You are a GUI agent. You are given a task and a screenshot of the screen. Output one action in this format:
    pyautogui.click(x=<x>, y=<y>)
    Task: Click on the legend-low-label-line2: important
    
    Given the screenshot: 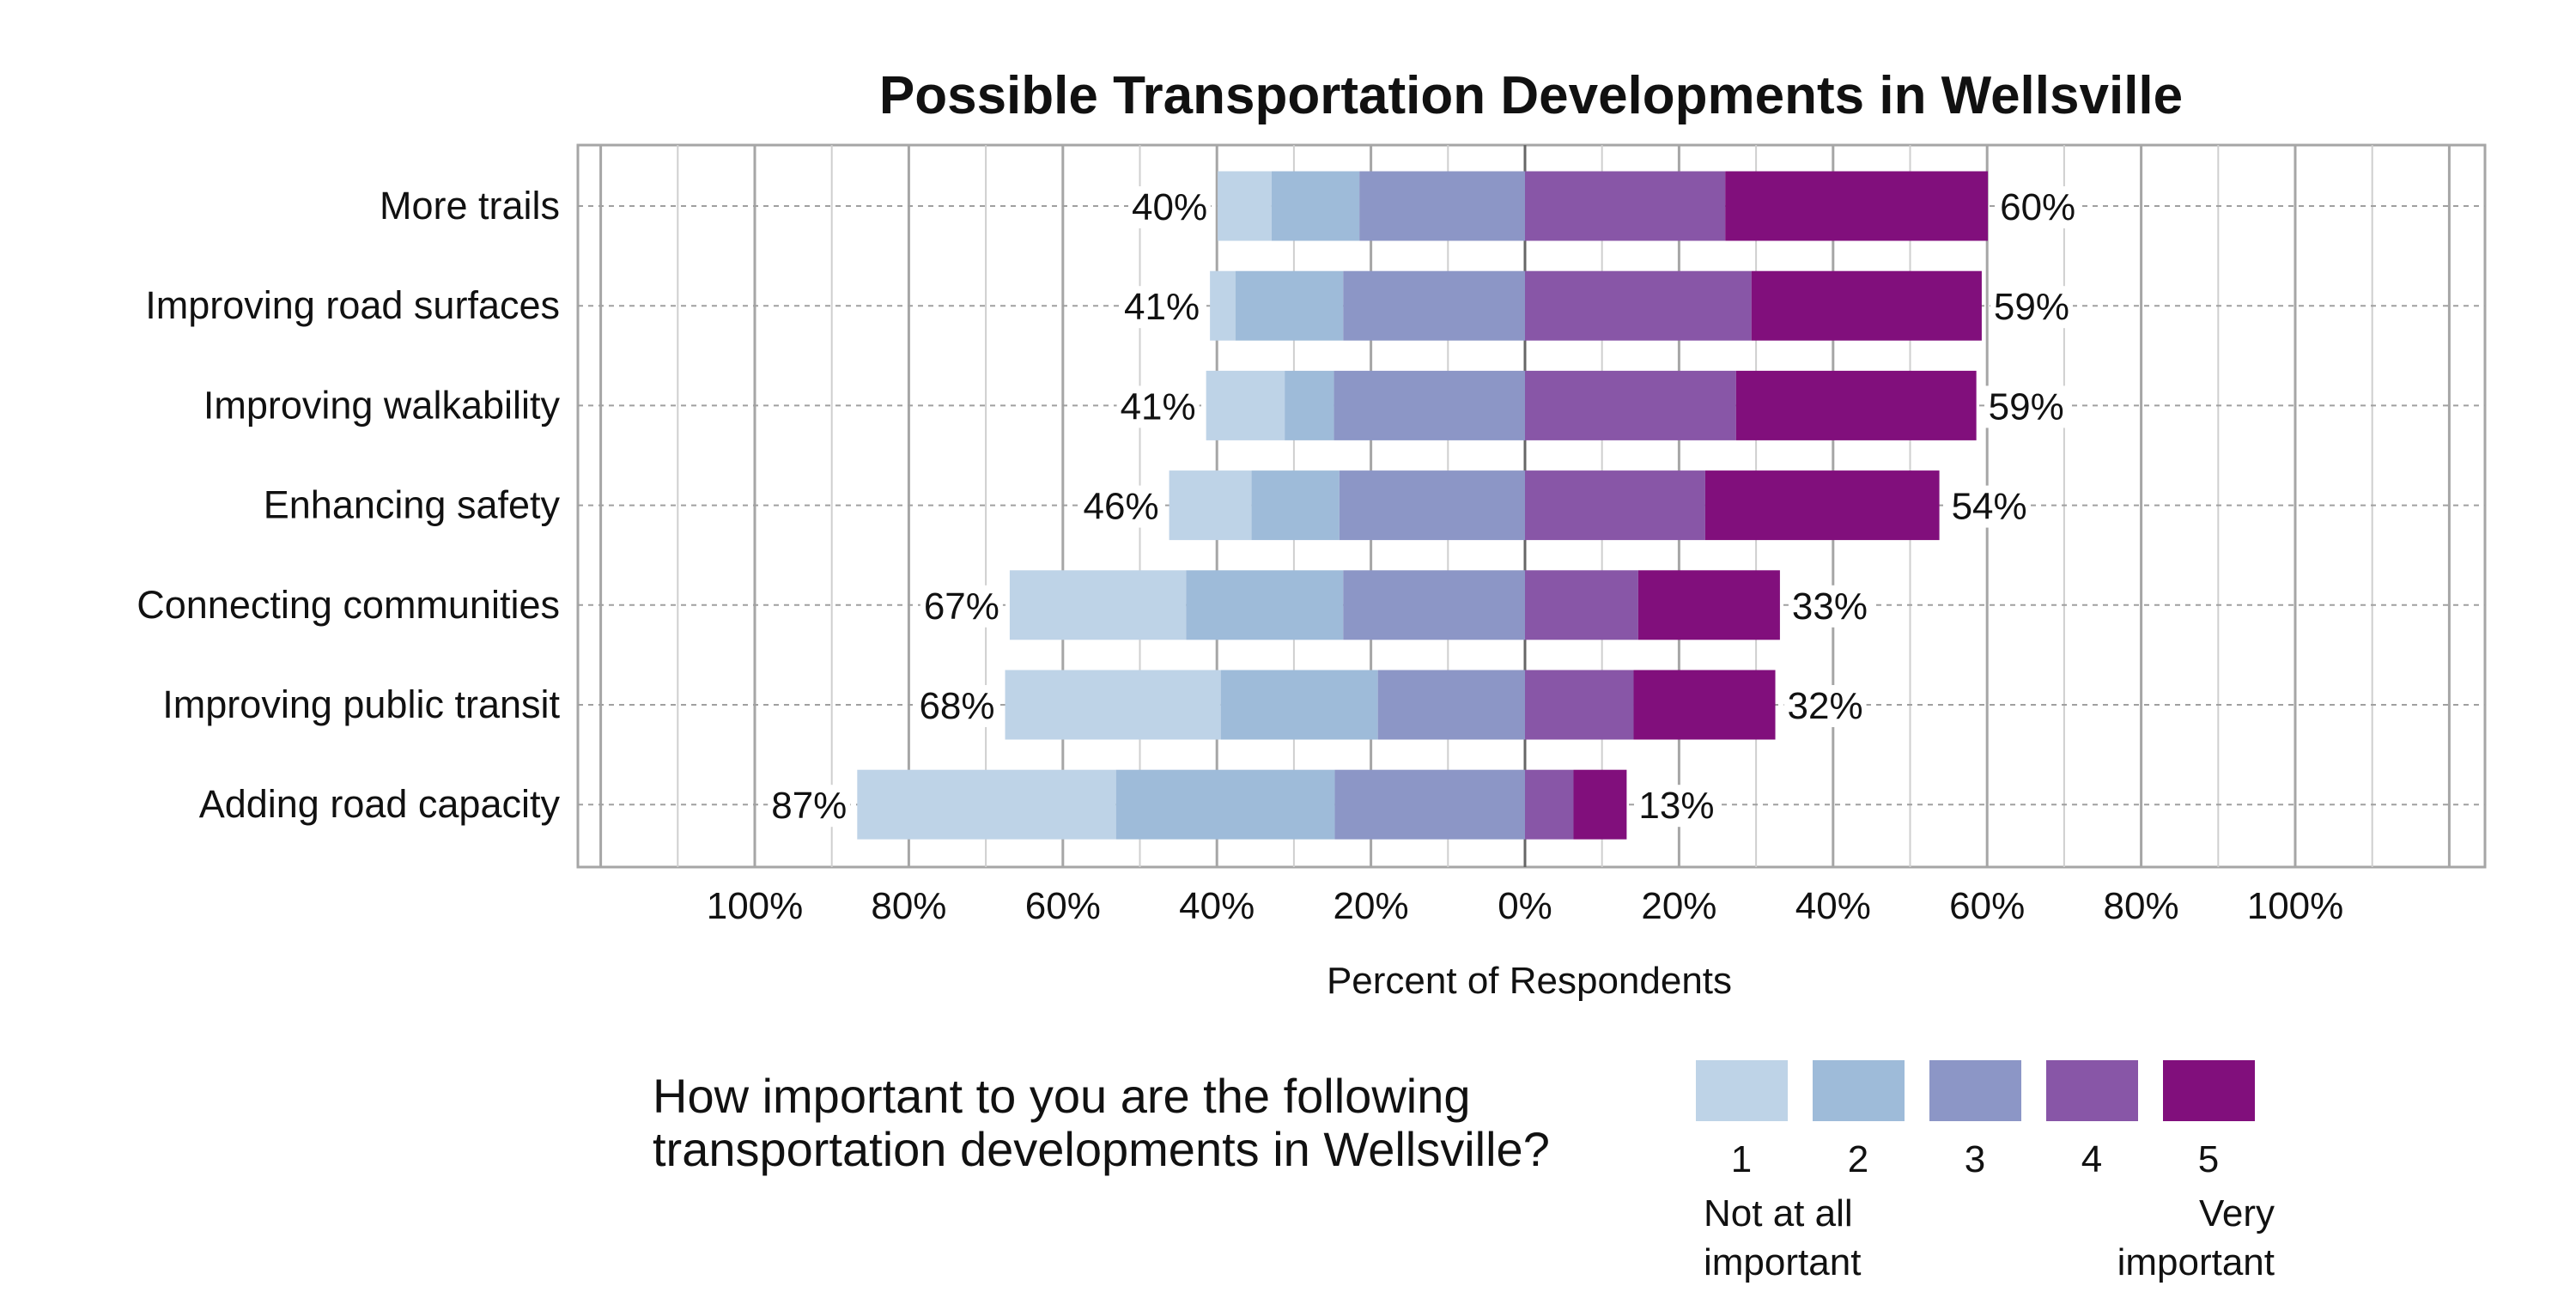 What is the action you would take?
    pyautogui.click(x=1783, y=1262)
    